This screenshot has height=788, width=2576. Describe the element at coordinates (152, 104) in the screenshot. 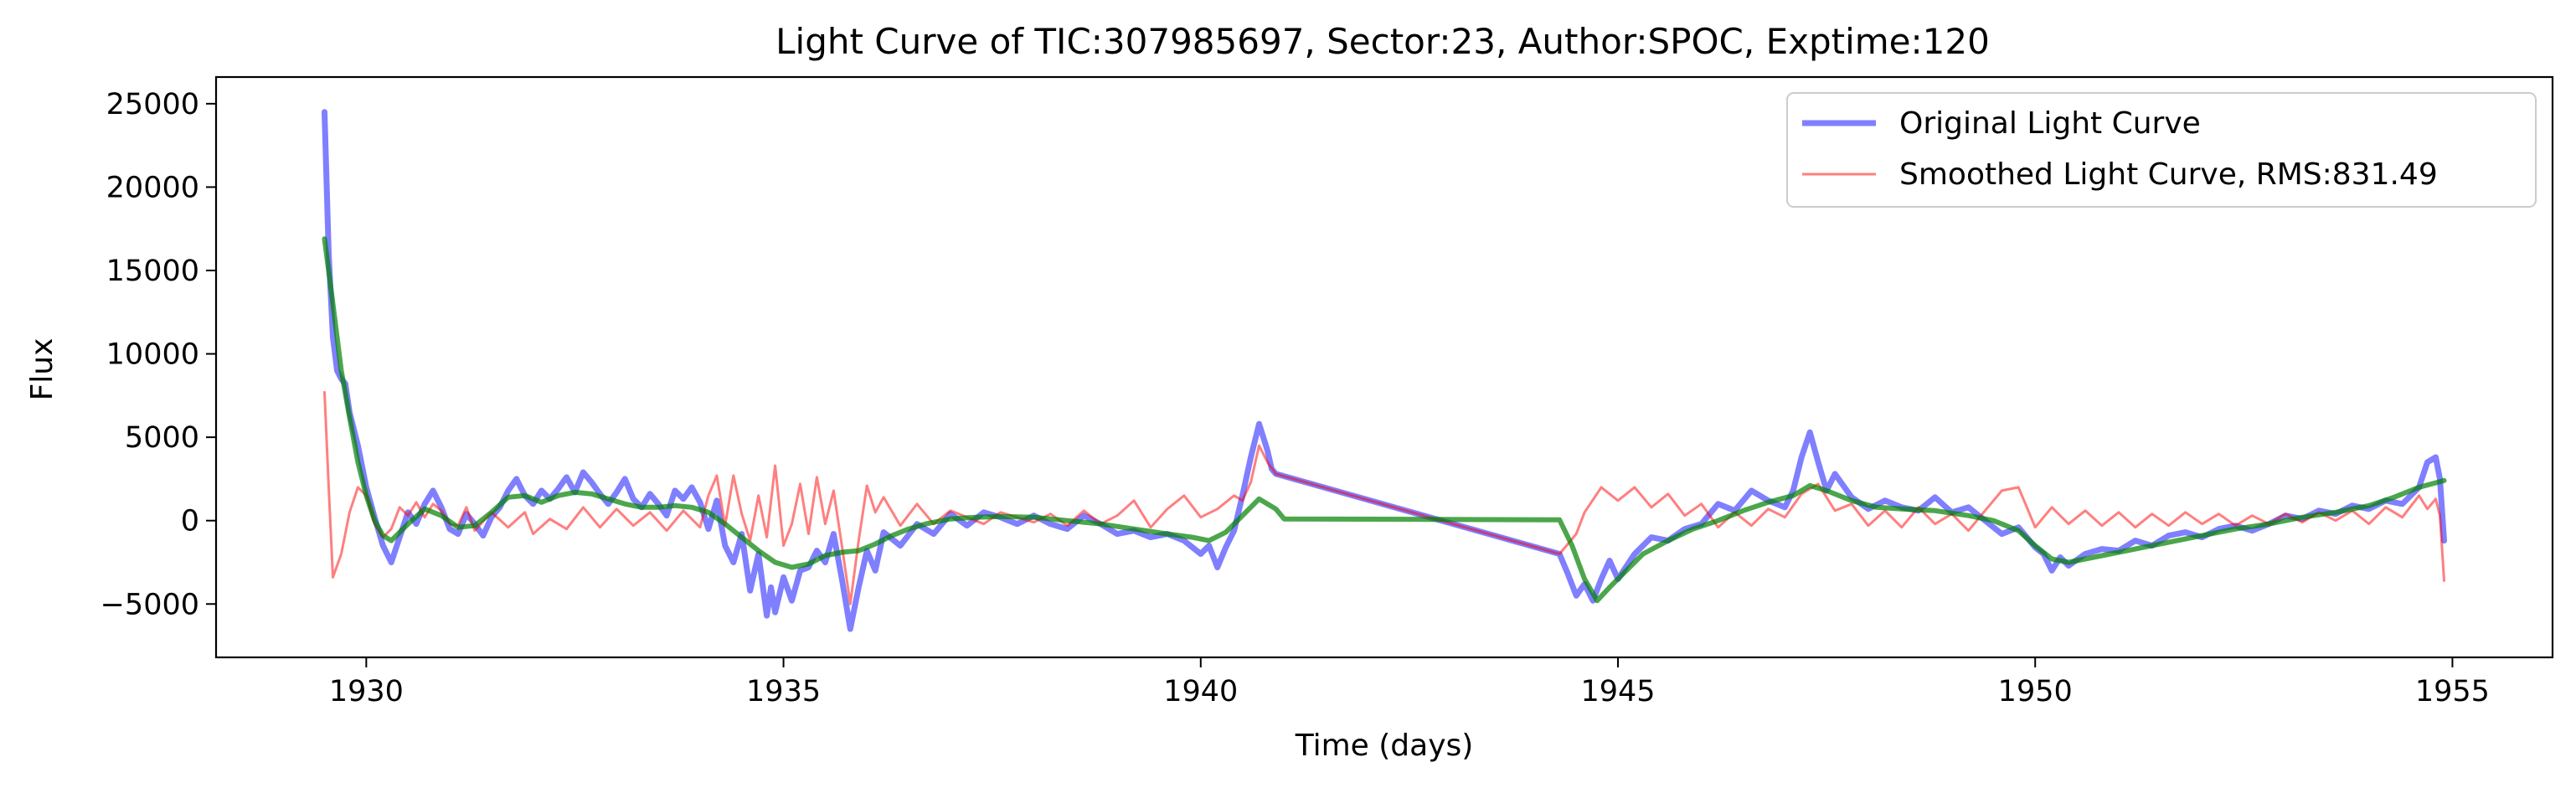

I see `y-tick-label: 25000` at that location.